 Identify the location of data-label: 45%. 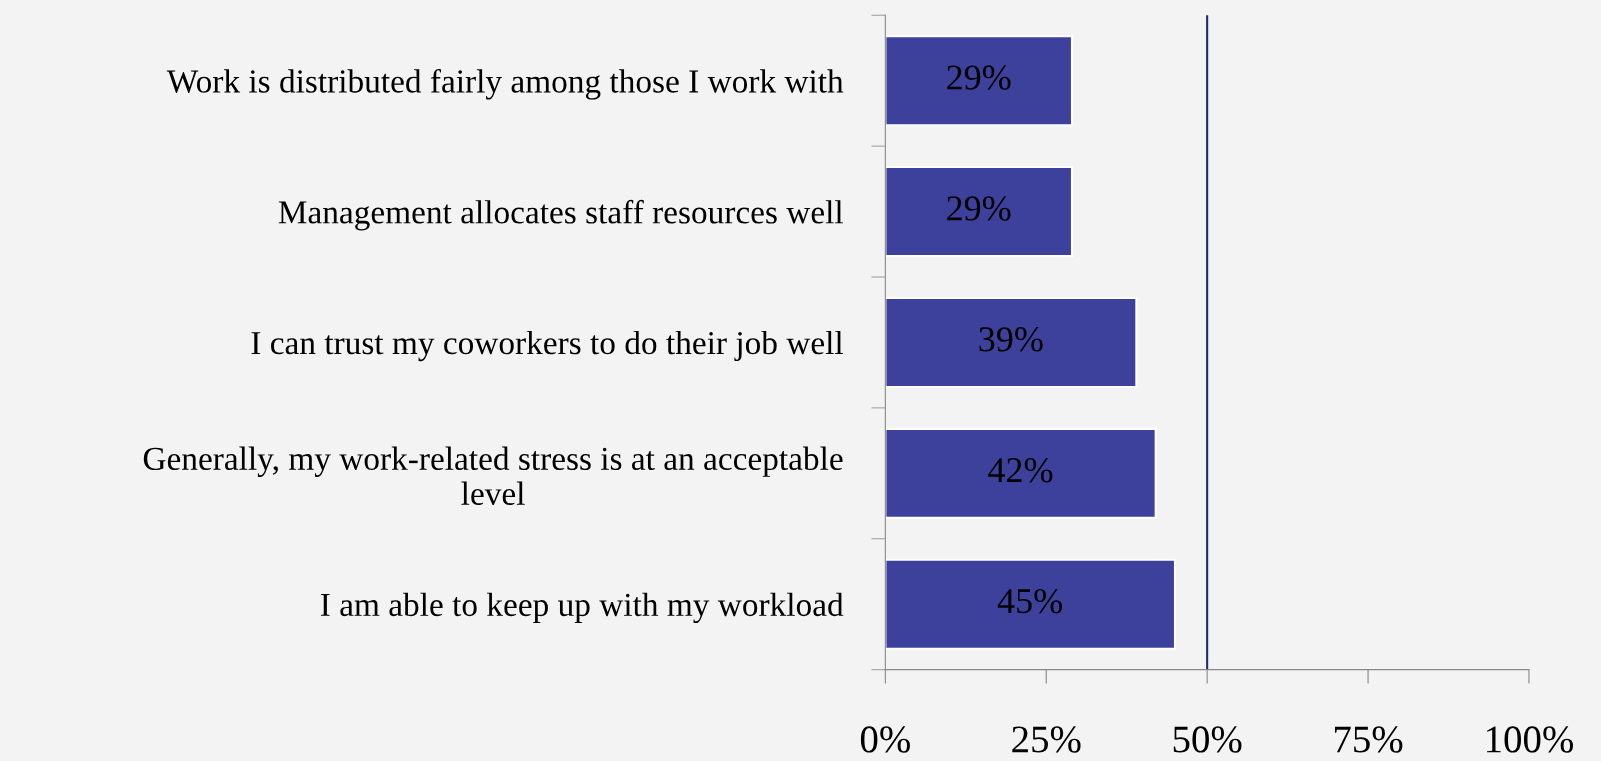
(1030, 601).